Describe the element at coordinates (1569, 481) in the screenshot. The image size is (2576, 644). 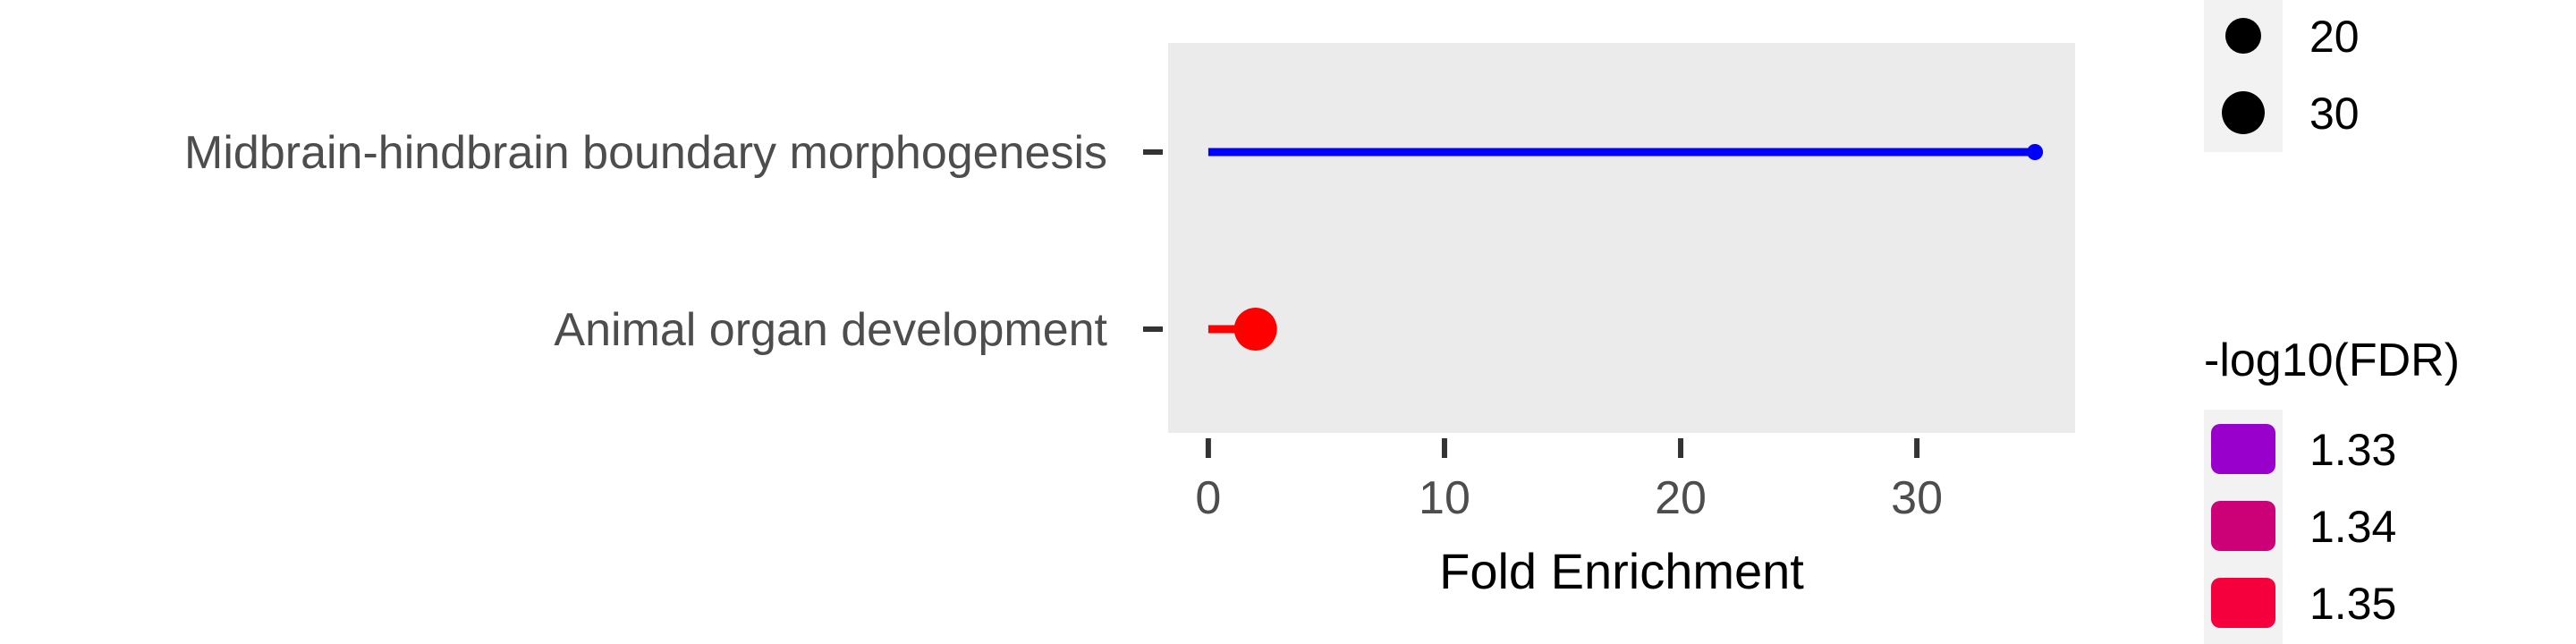
I see `x-axis: 0 10 20 30` at that location.